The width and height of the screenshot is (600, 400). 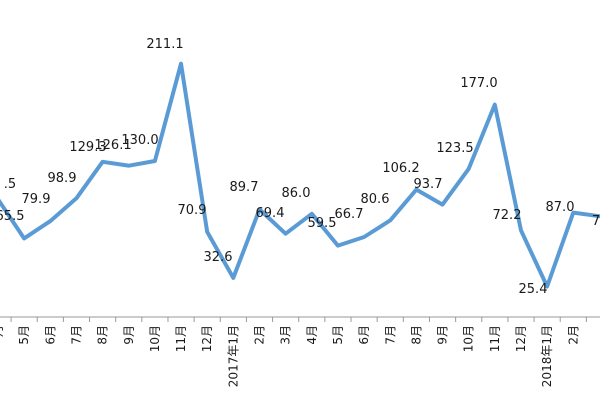 I want to click on x-tick-label: 月, so click(x=2, y=331).